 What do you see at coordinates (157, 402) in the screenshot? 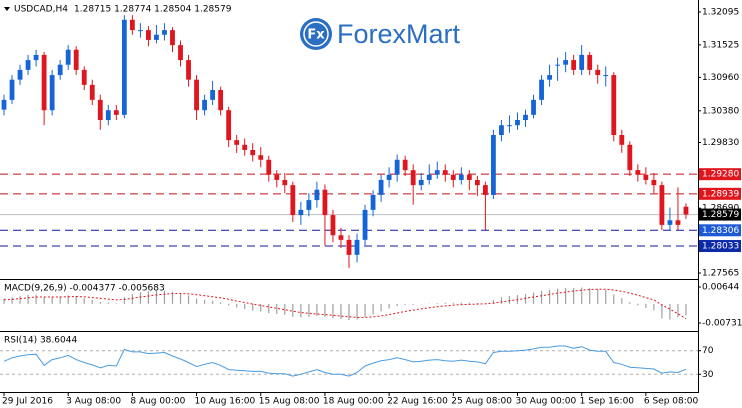
I see `x-tick-label: 8 Aug 00:00` at bounding box center [157, 402].